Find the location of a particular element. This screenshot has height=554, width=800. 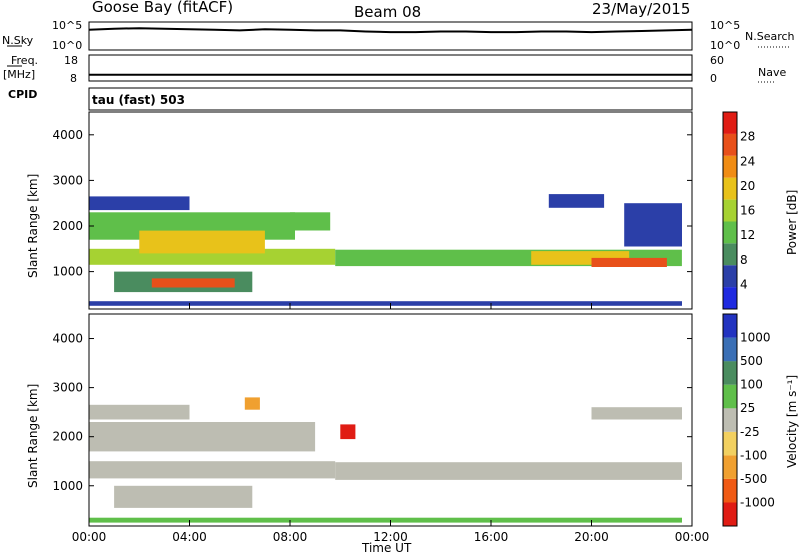

power-colorbar: 4 8 12 16 20 24 28 is located at coordinates (738, 210).